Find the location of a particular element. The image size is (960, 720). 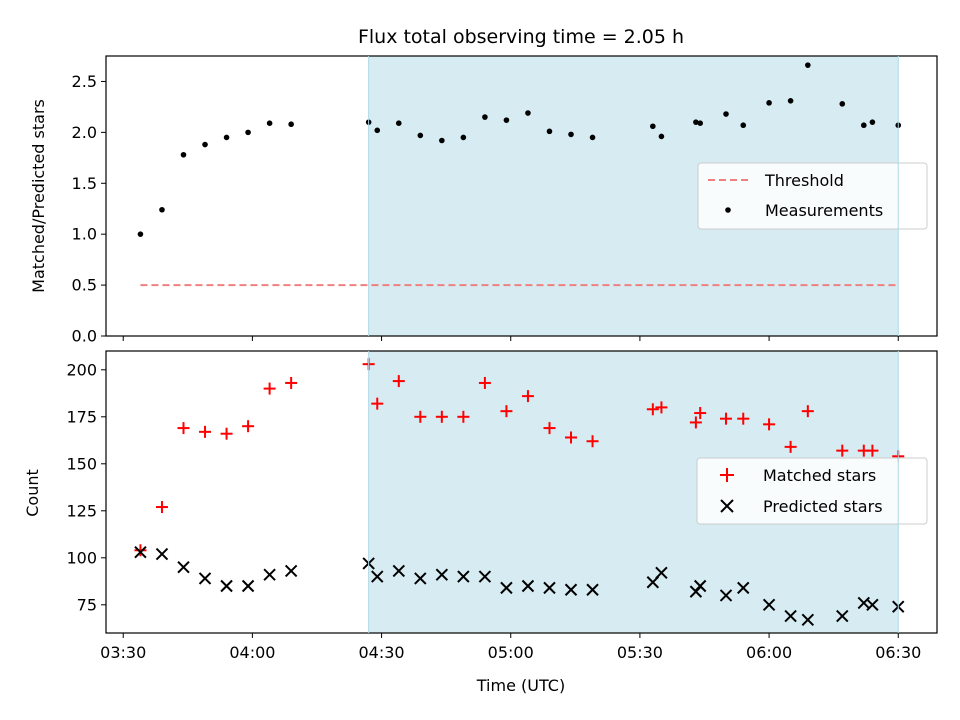

chart-title: Flux total observing time = 2.05 h is located at coordinates (521, 37).